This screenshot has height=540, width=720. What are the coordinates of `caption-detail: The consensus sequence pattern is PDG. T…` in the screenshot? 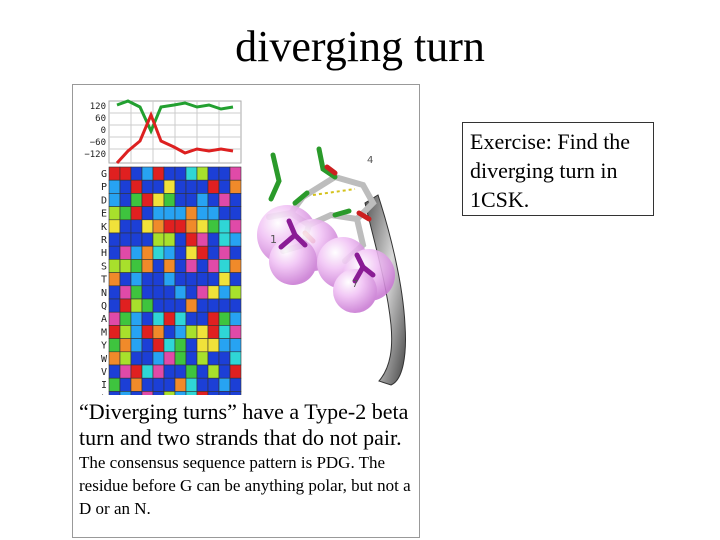 It's located at (245, 485).